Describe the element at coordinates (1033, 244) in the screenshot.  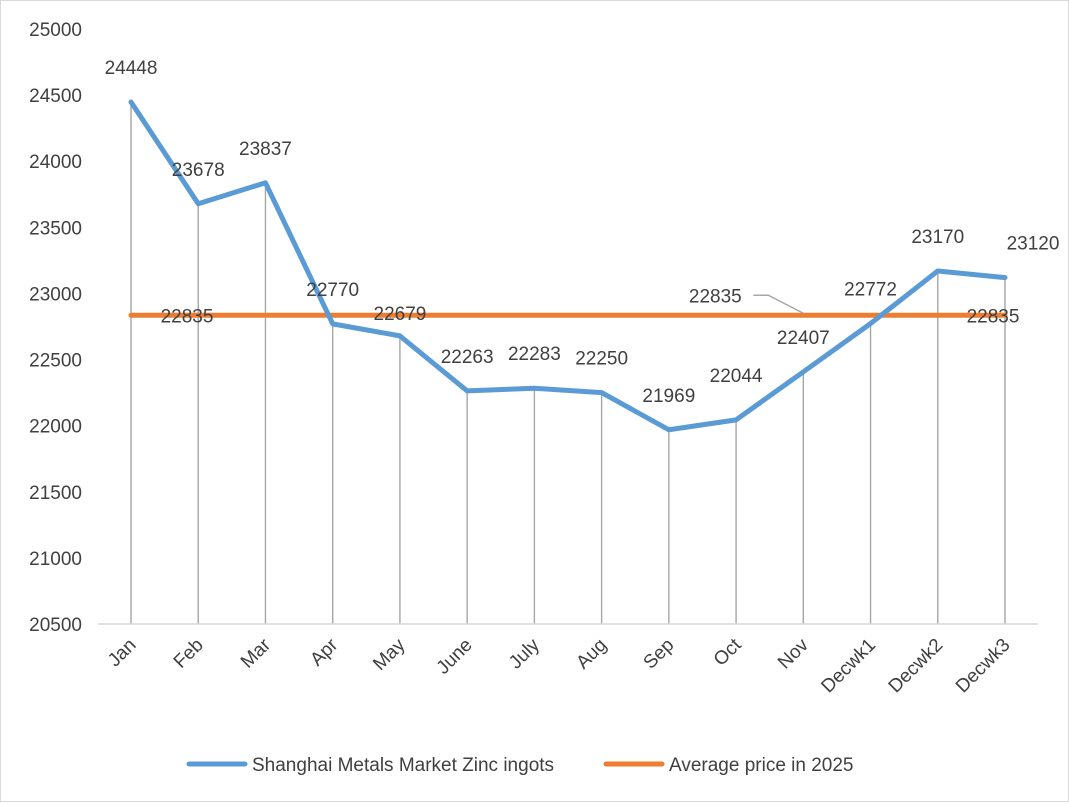
I see `zinc-data-label: 23120` at that location.